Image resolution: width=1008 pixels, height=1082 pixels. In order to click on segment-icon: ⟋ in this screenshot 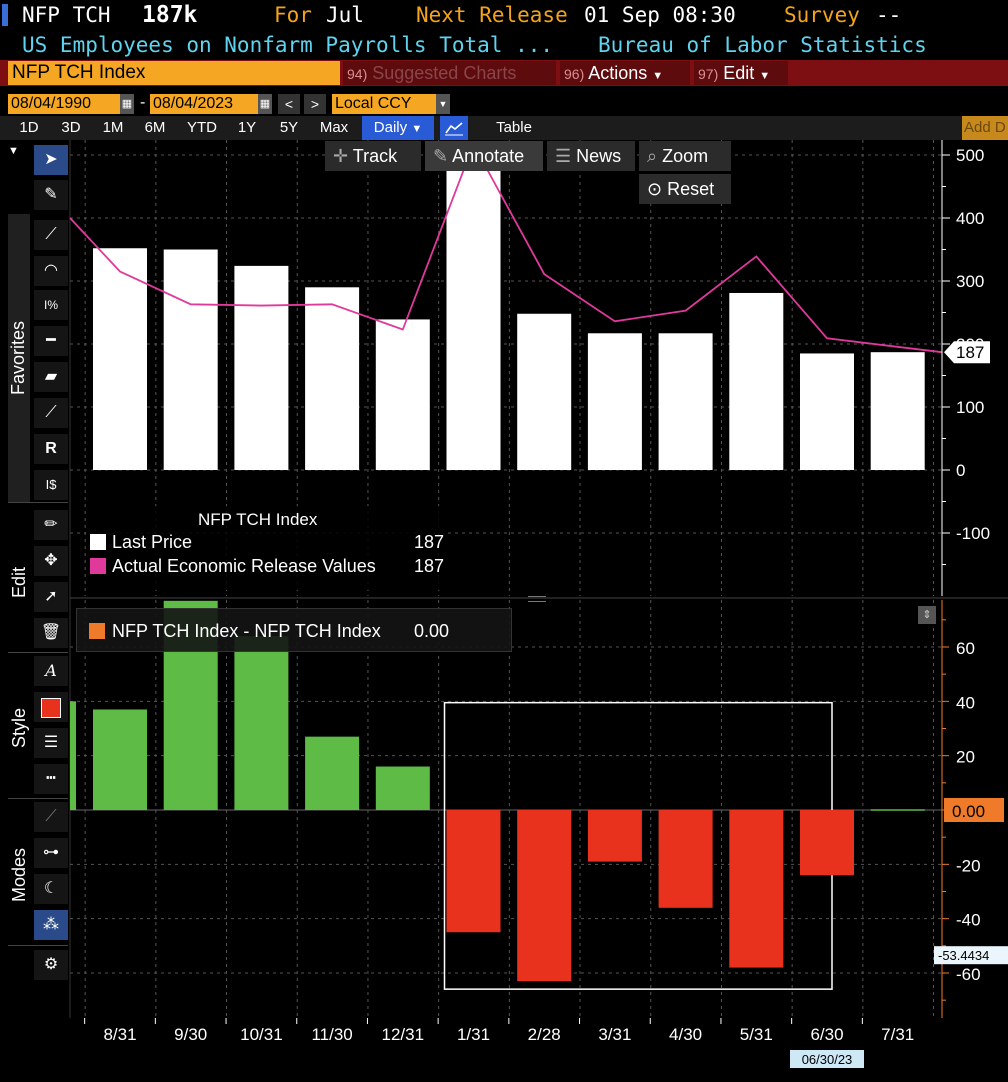, I will do `click(51, 413)`.